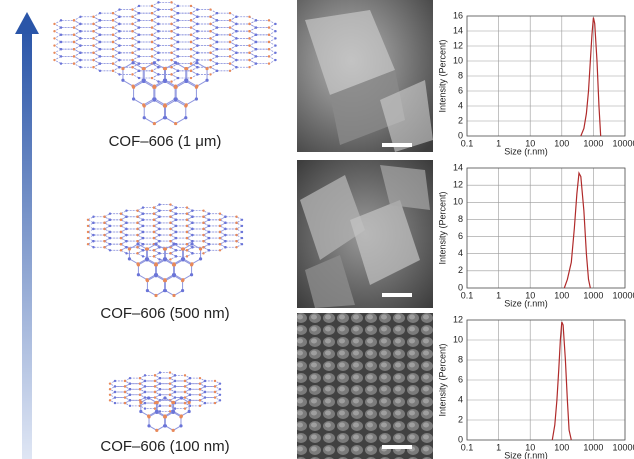 The width and height of the screenshot is (634, 459). I want to click on y-tick-label: 2, so click(460, 270).